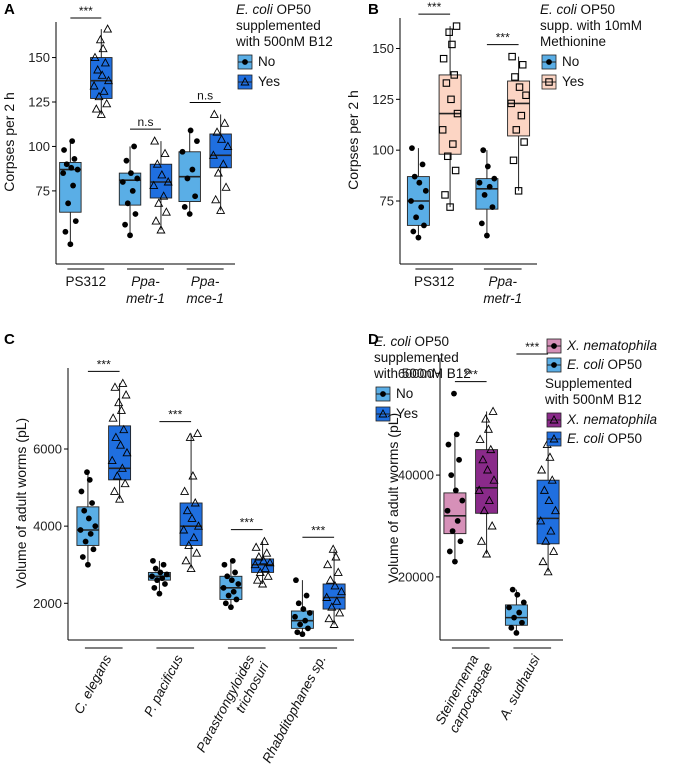  Describe the element at coordinates (47, 449) in the screenshot. I see `y-tick-label: 6000` at that location.